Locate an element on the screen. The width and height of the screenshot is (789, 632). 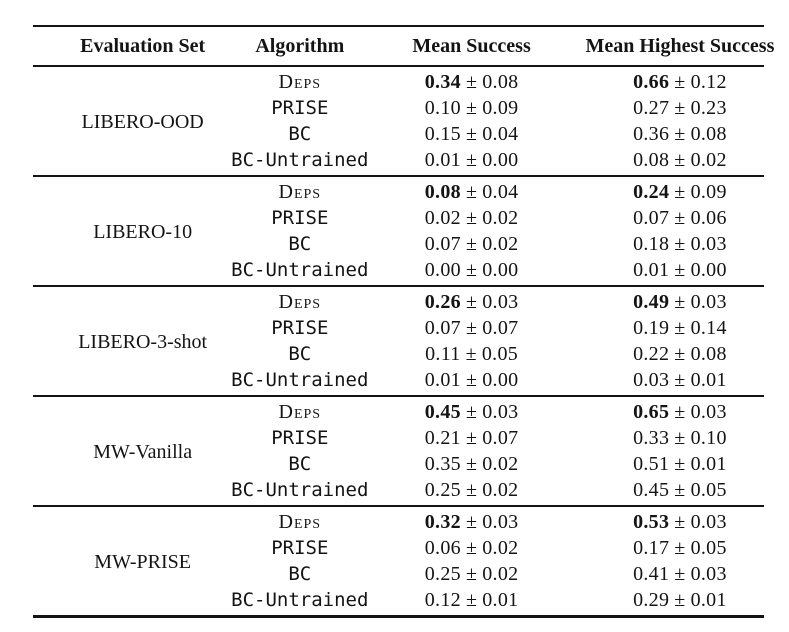
mean-highest-success-cell: 0.03 ±0.01 is located at coordinates (680, 381).